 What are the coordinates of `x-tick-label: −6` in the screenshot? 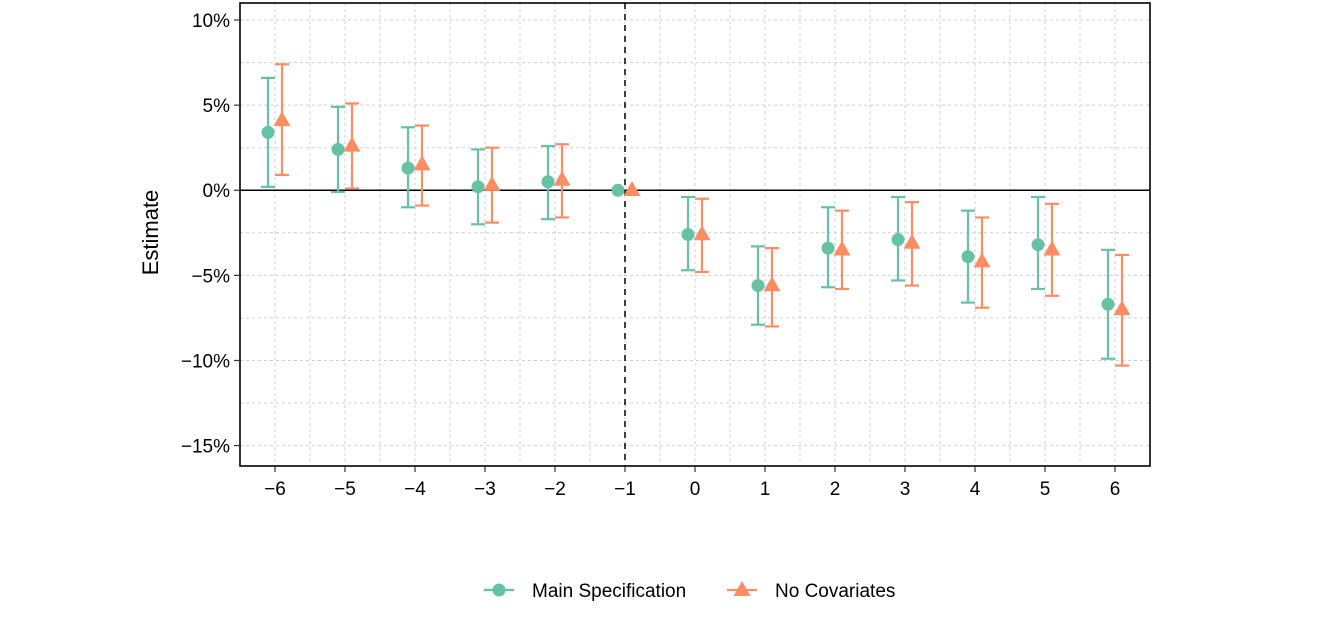 It's located at (275, 489).